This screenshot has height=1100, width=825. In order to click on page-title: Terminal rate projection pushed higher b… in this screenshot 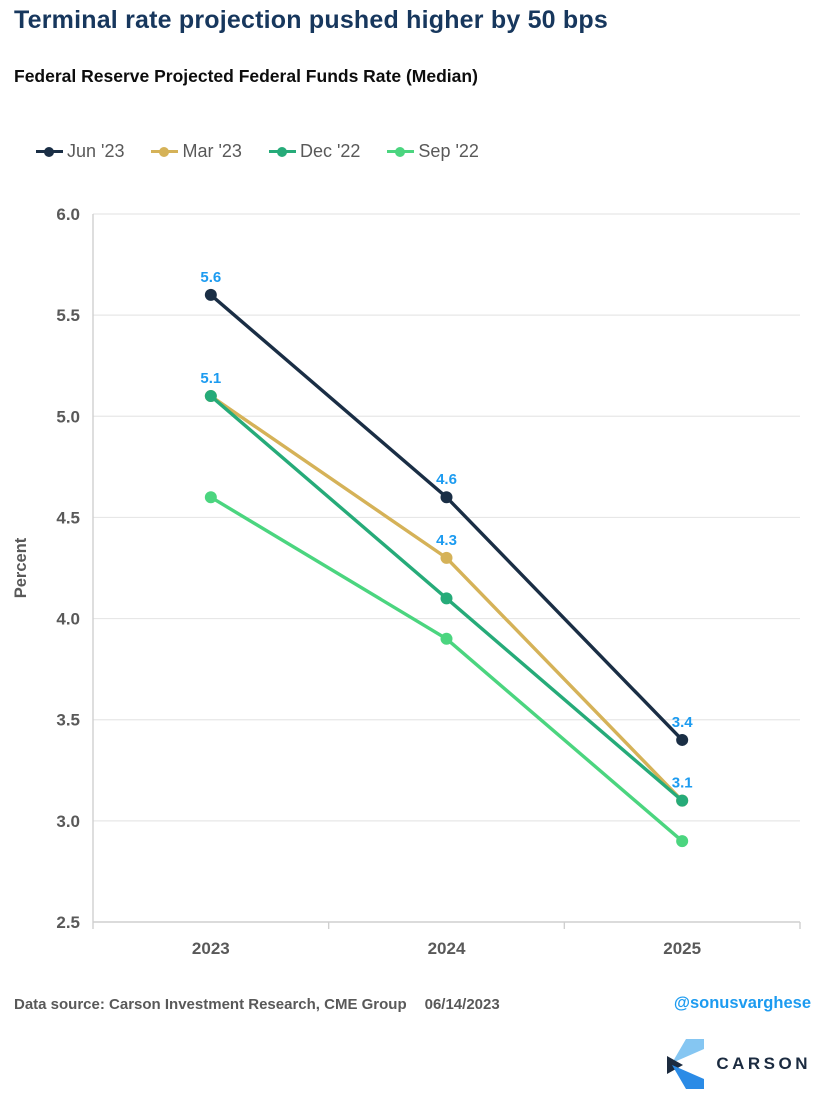, I will do `click(311, 20)`.